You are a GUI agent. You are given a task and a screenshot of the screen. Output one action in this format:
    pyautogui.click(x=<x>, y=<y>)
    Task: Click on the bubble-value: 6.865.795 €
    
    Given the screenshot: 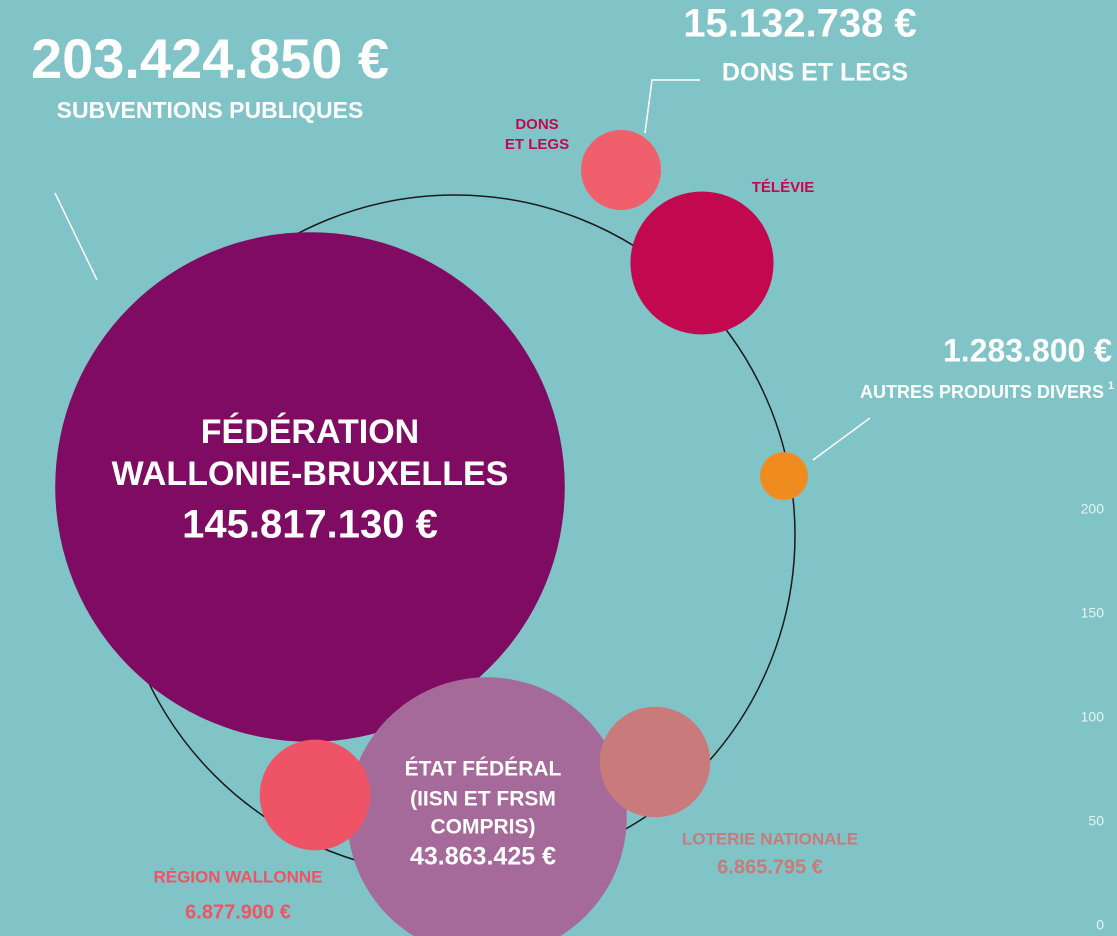 What is the action you would take?
    pyautogui.click(x=770, y=867)
    